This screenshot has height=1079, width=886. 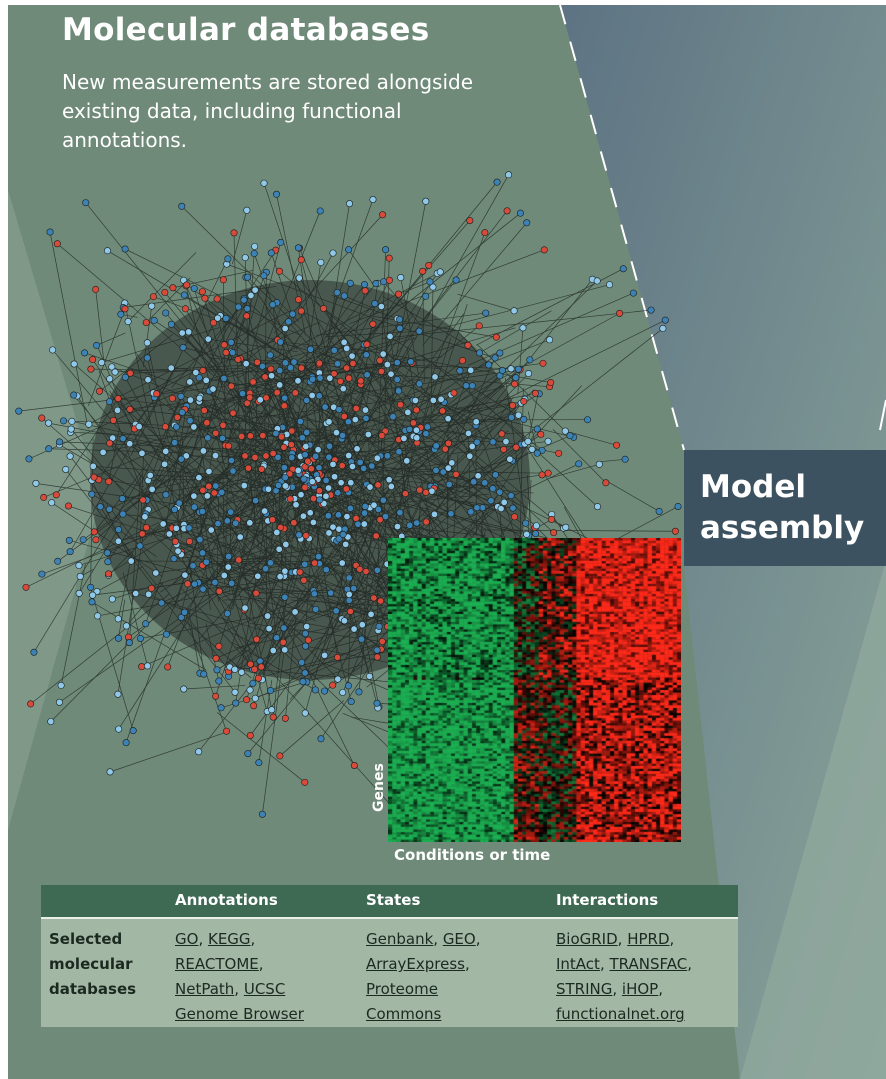 I want to click on database-link: GO, so click(x=187, y=939).